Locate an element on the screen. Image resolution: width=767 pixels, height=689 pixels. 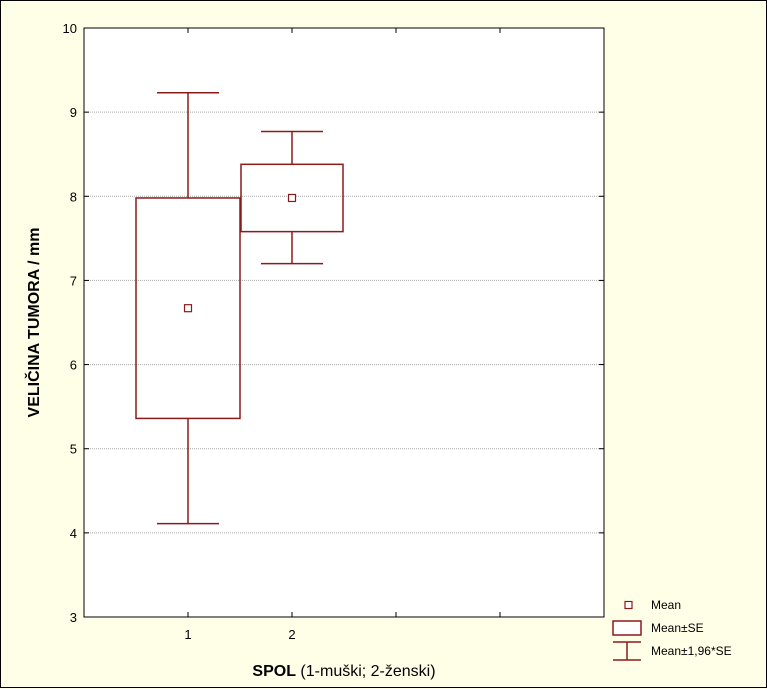
legend: Mean Mean±SE Mean±1,96*SE is located at coordinates (672, 629).